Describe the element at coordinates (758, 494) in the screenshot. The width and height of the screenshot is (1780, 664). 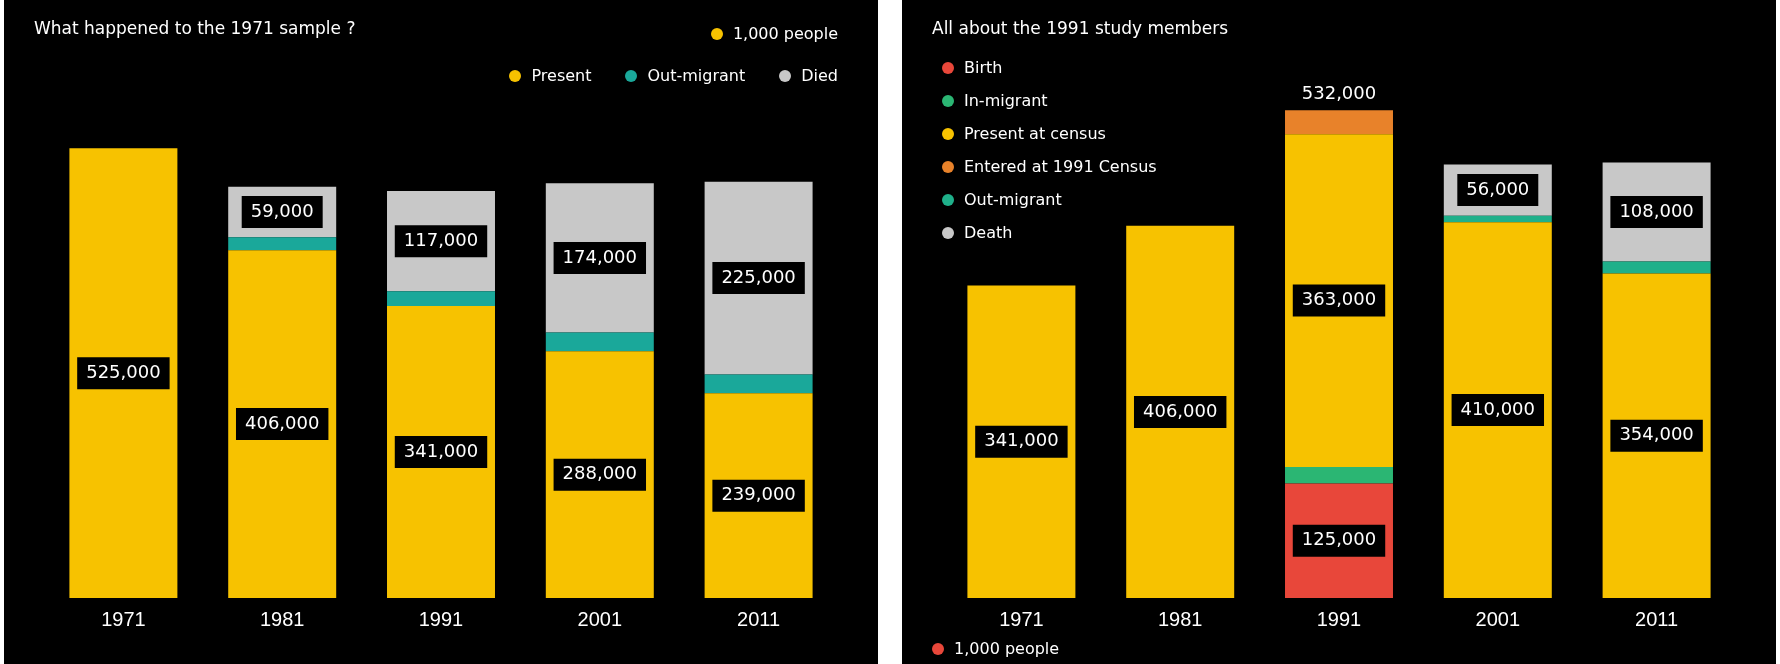
I see `data-label: 239,000` at that location.